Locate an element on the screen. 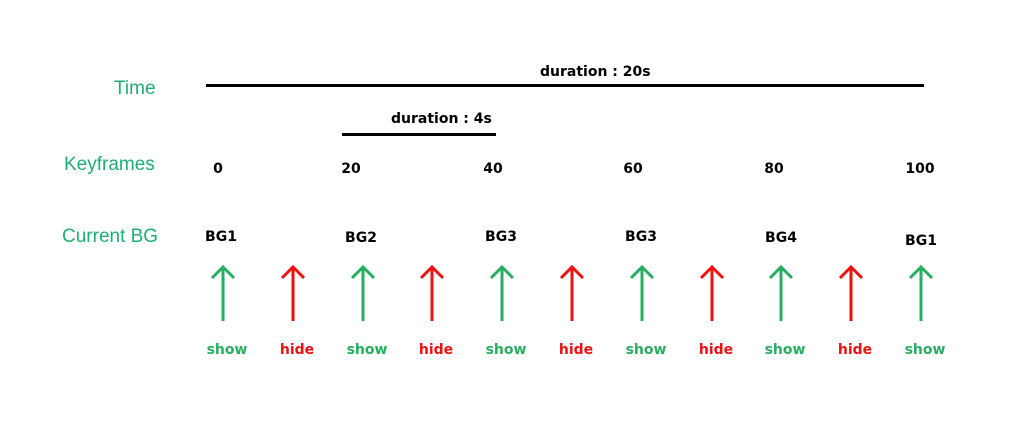 The width and height of the screenshot is (1015, 440). background-label: BG2 is located at coordinates (361, 238).